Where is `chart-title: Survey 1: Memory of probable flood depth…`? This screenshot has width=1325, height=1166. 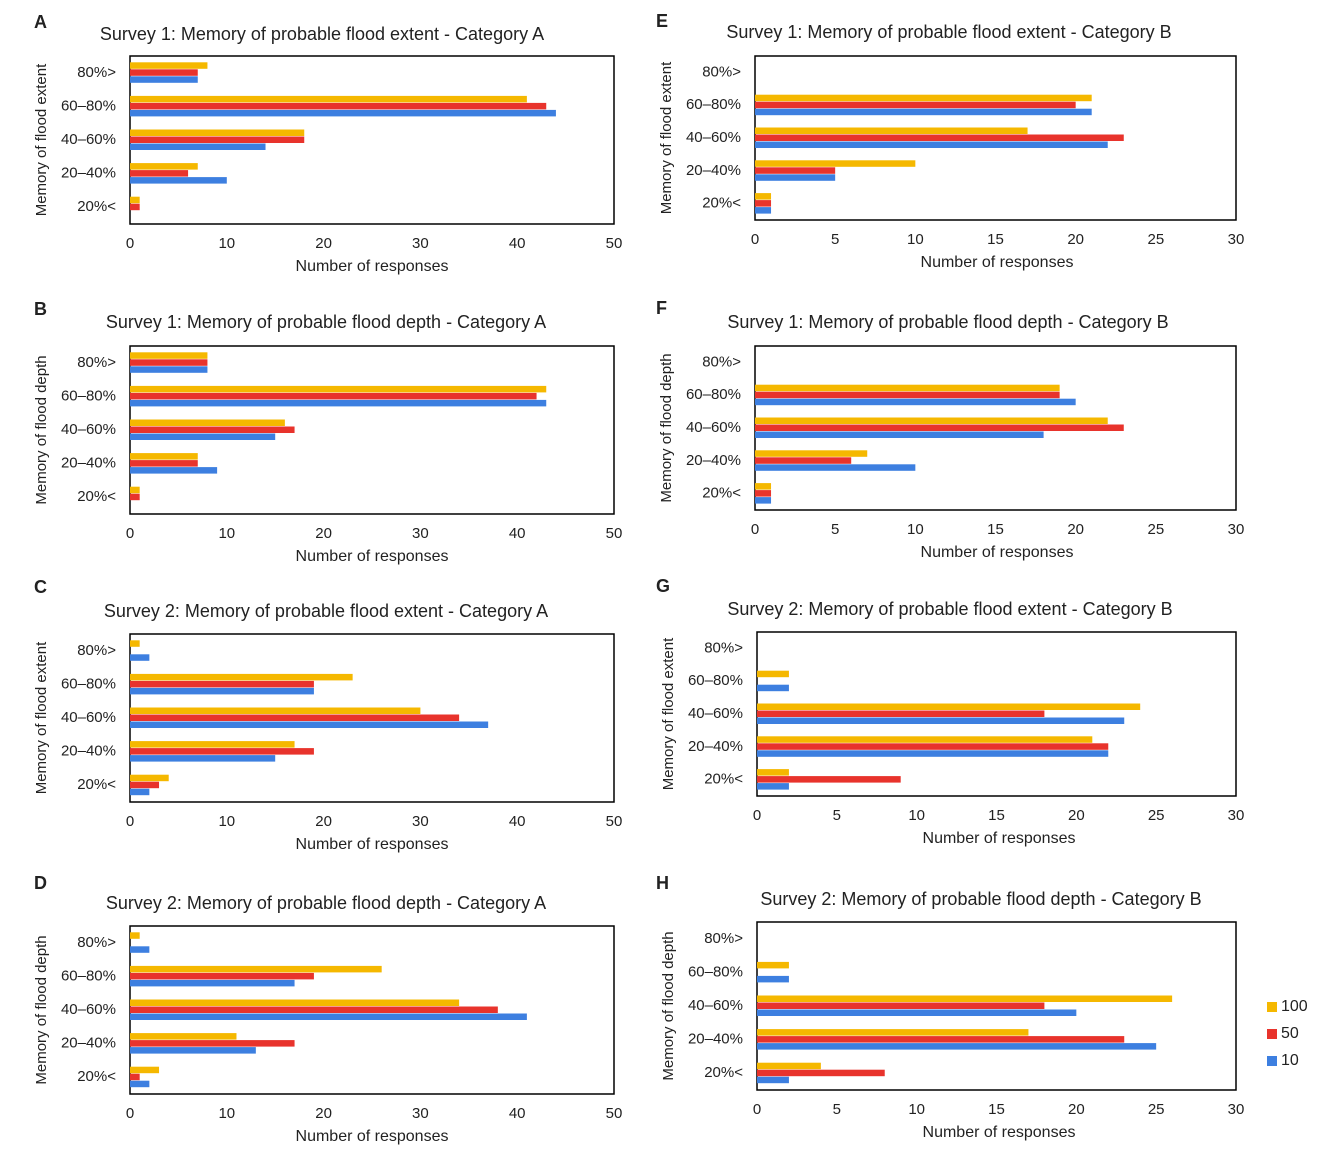
chart-title: Survey 1: Memory of probable flood depth… is located at coordinates (326, 322).